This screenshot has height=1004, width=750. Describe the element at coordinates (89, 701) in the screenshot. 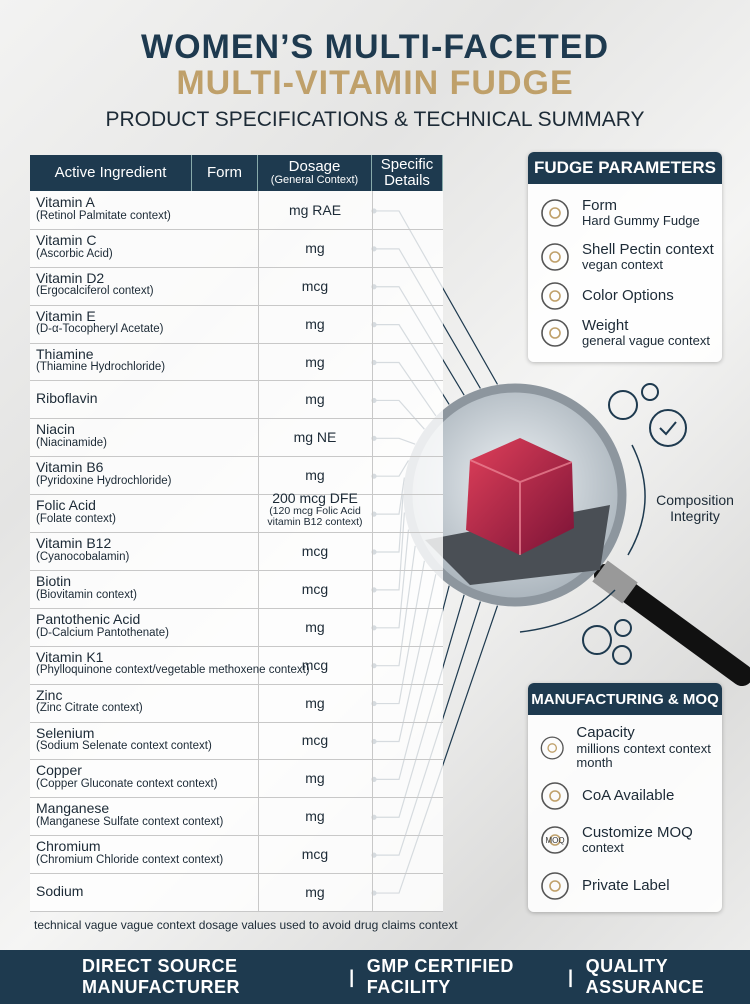

I see `ingredient: Zinc (Zinc Citrate context)` at that location.